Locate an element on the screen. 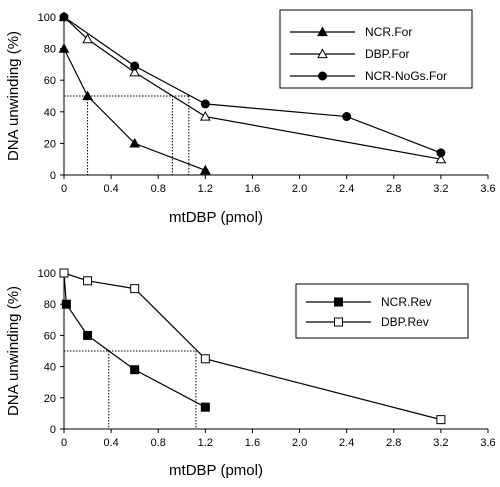 This screenshot has width=500, height=487. legend-label: NCR.Rev is located at coordinates (406, 302).